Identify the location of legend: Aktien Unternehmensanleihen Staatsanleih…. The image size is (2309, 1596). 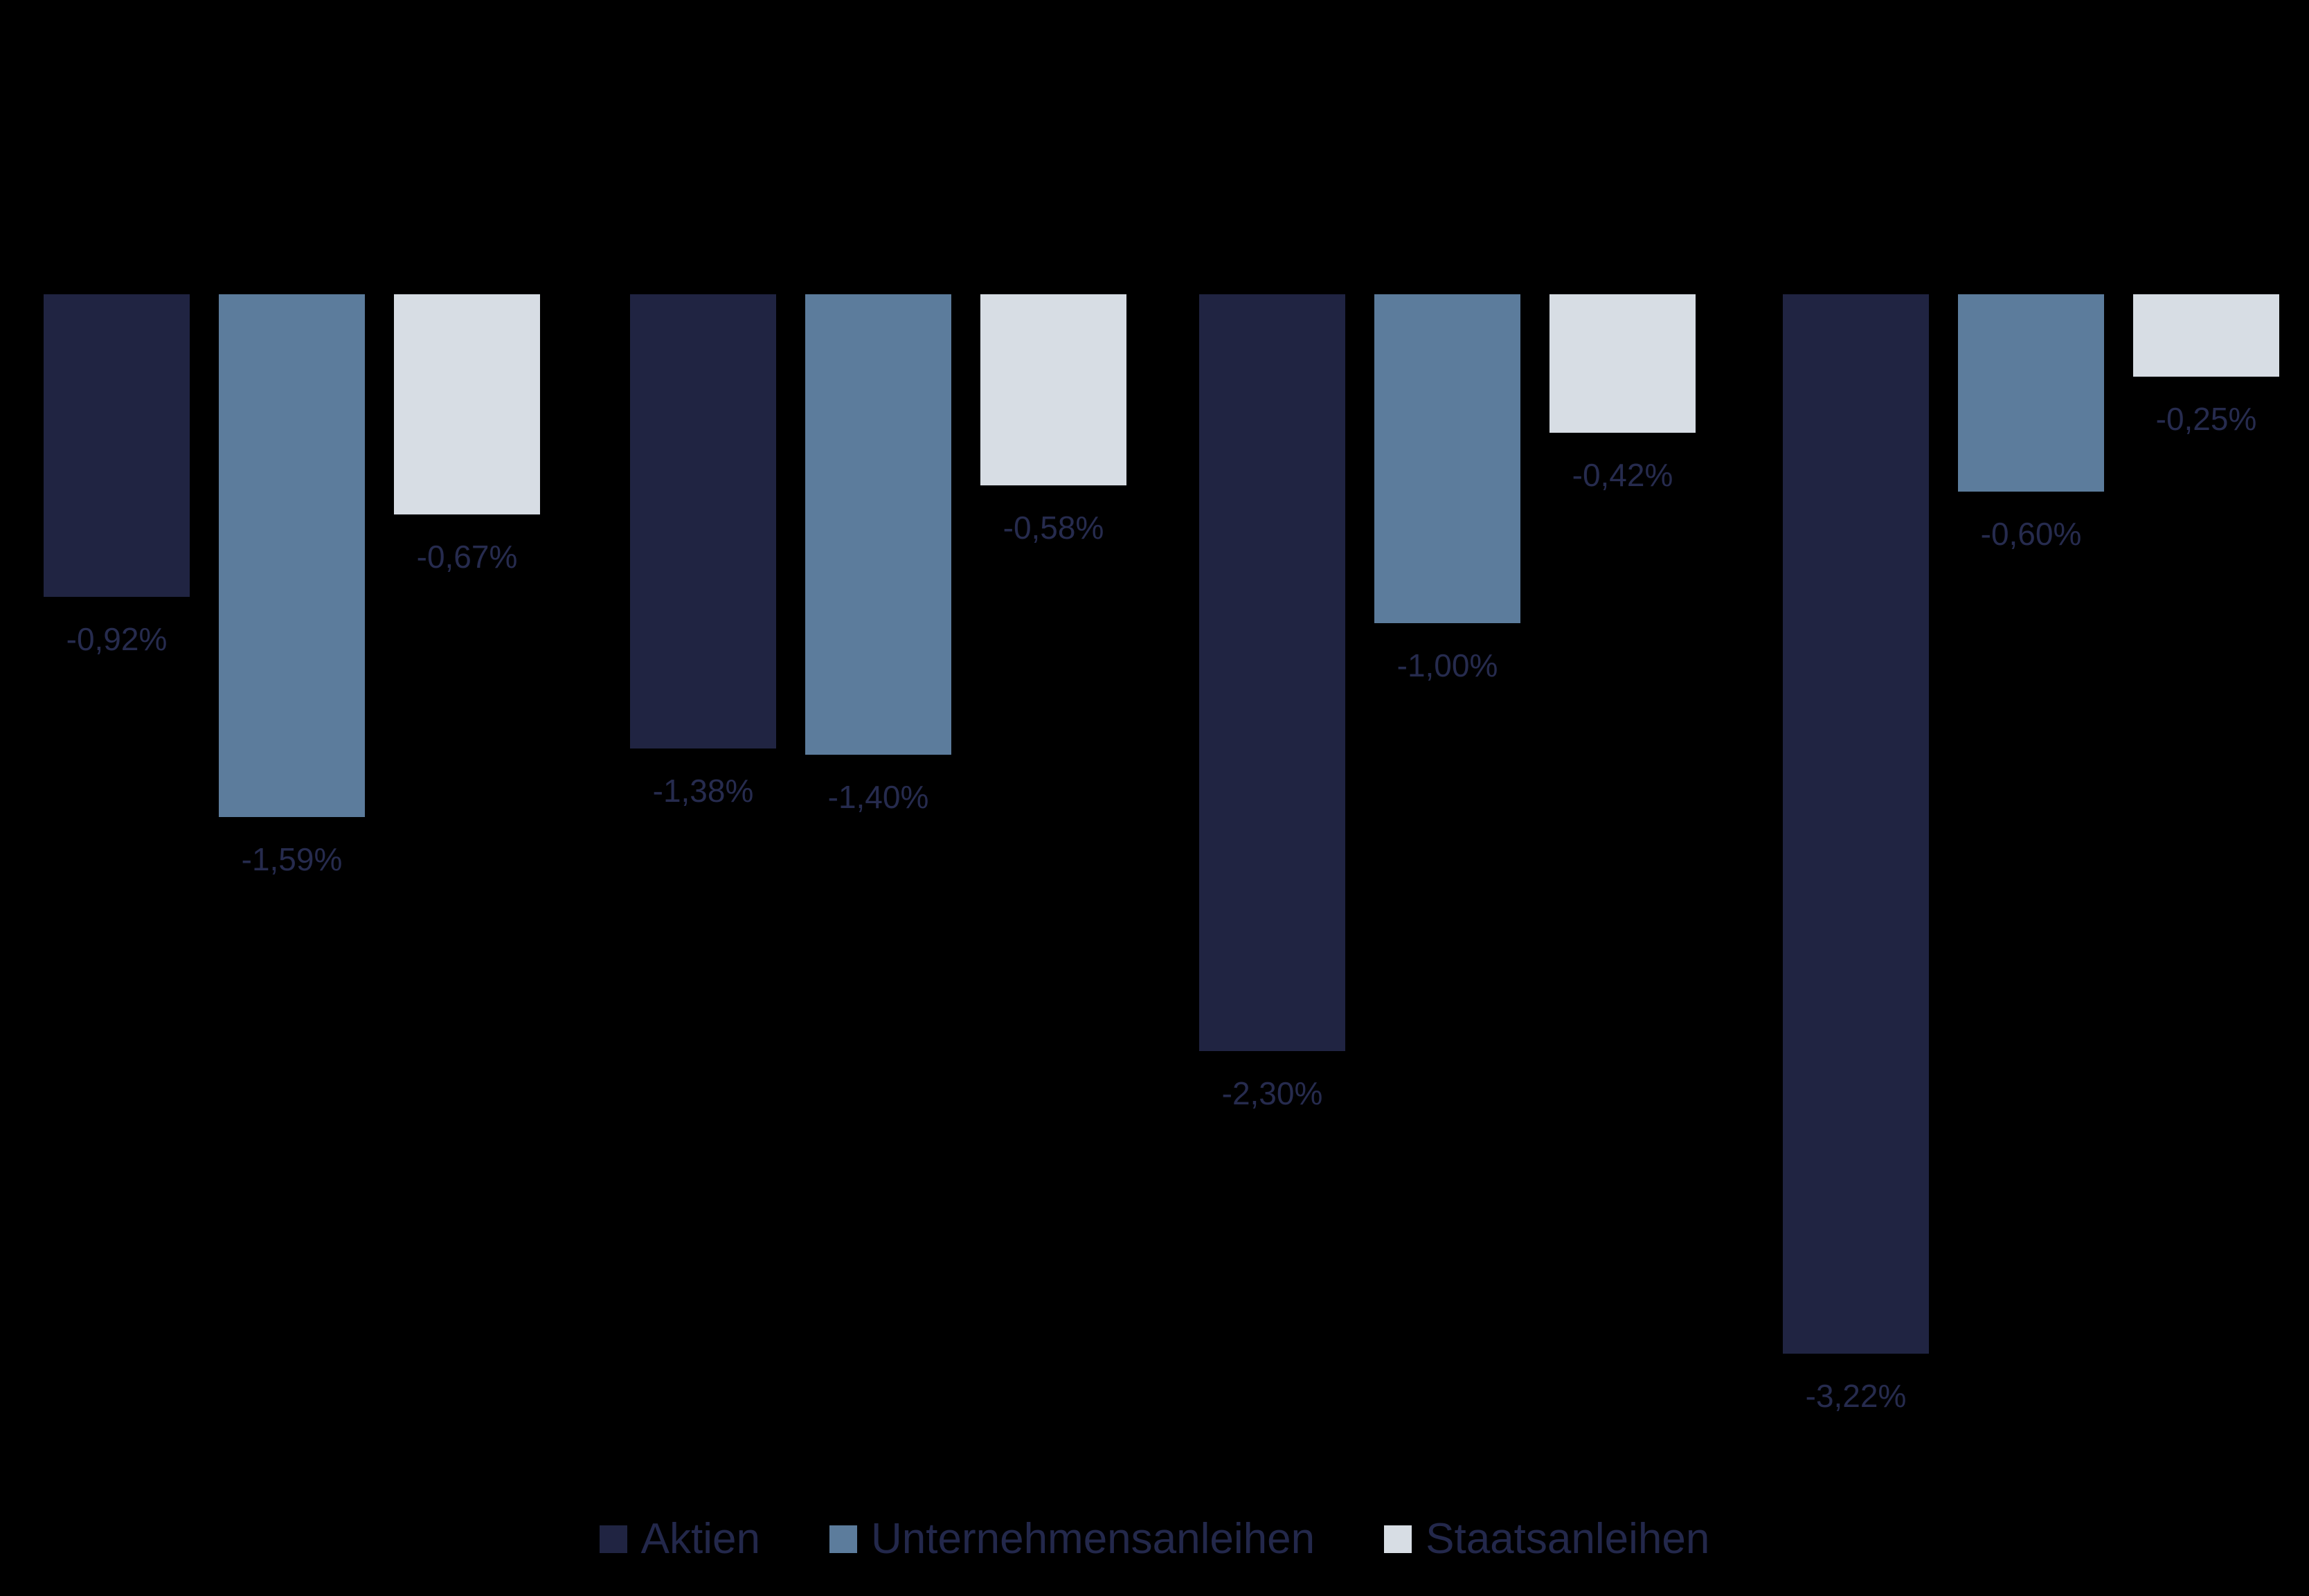
(1154, 1539).